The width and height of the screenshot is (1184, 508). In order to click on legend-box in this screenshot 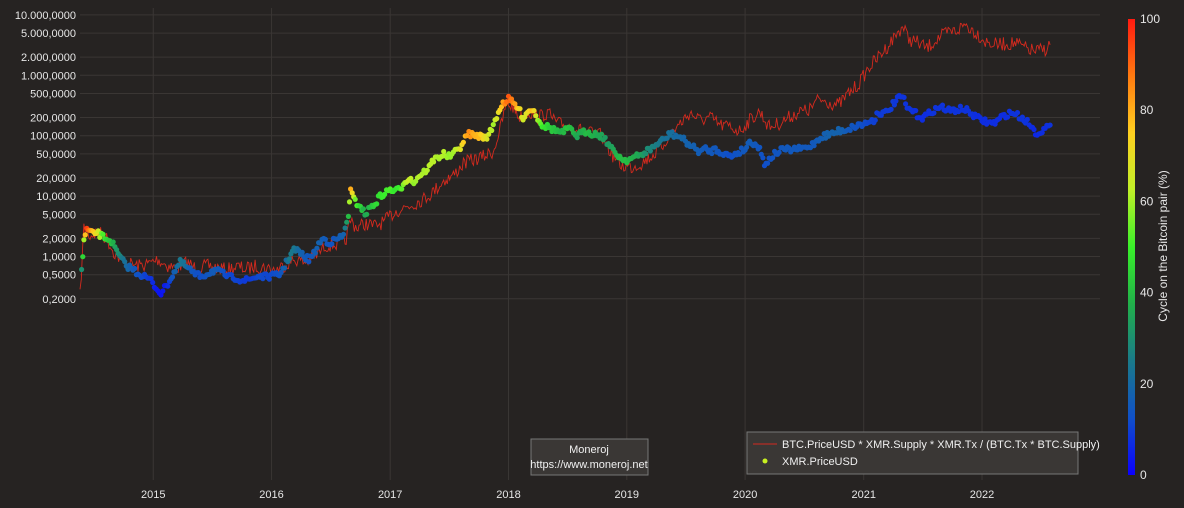, I will do `click(912, 453)`.